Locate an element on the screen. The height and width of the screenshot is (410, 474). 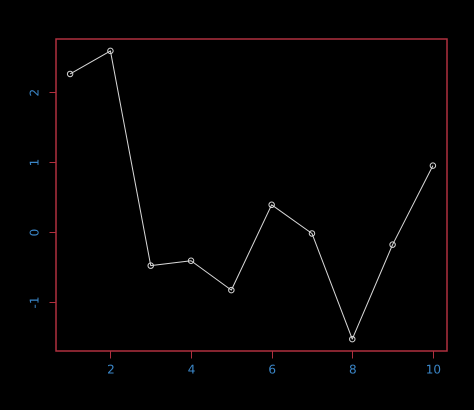
y-tick-label: -1 is located at coordinates (35, 302).